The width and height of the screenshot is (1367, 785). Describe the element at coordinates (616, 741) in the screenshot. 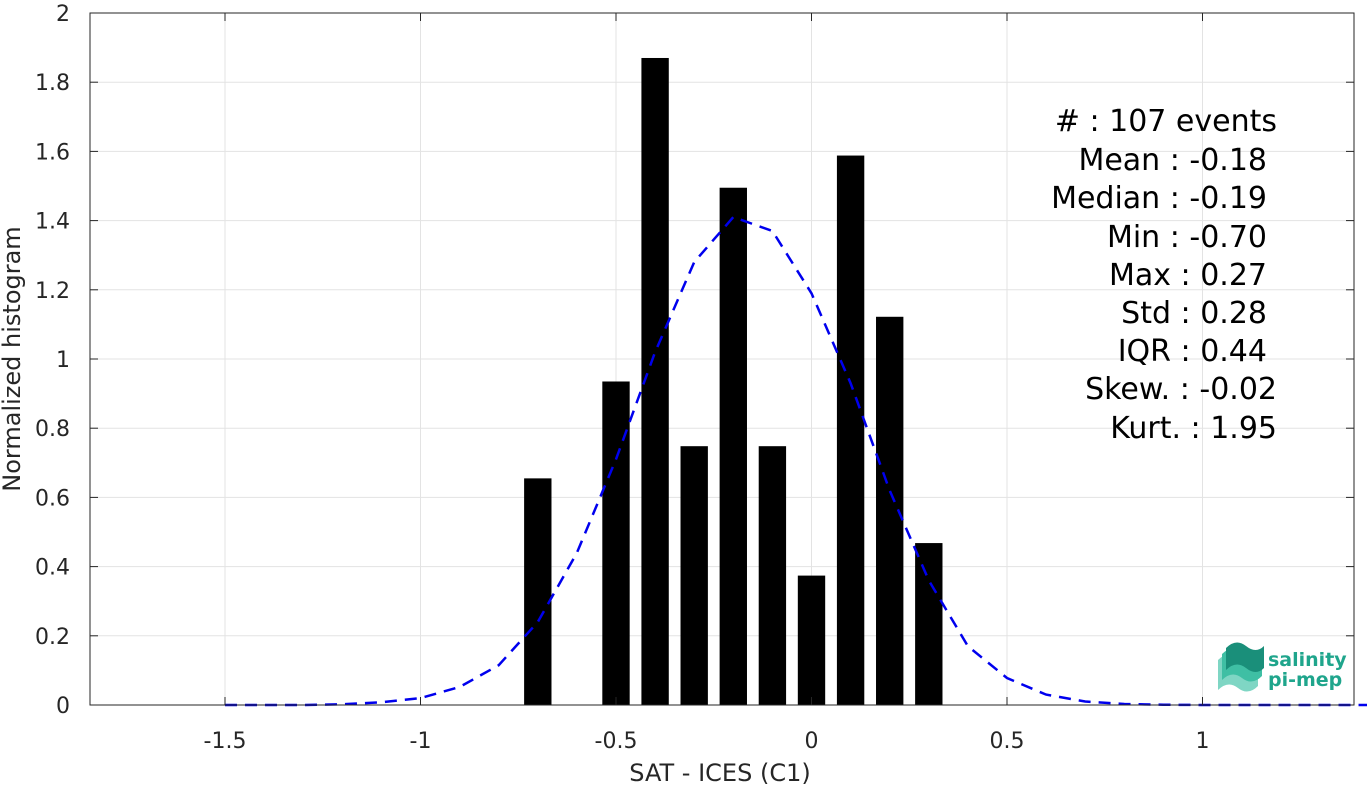

I see `x-tick-label: -0.5` at that location.